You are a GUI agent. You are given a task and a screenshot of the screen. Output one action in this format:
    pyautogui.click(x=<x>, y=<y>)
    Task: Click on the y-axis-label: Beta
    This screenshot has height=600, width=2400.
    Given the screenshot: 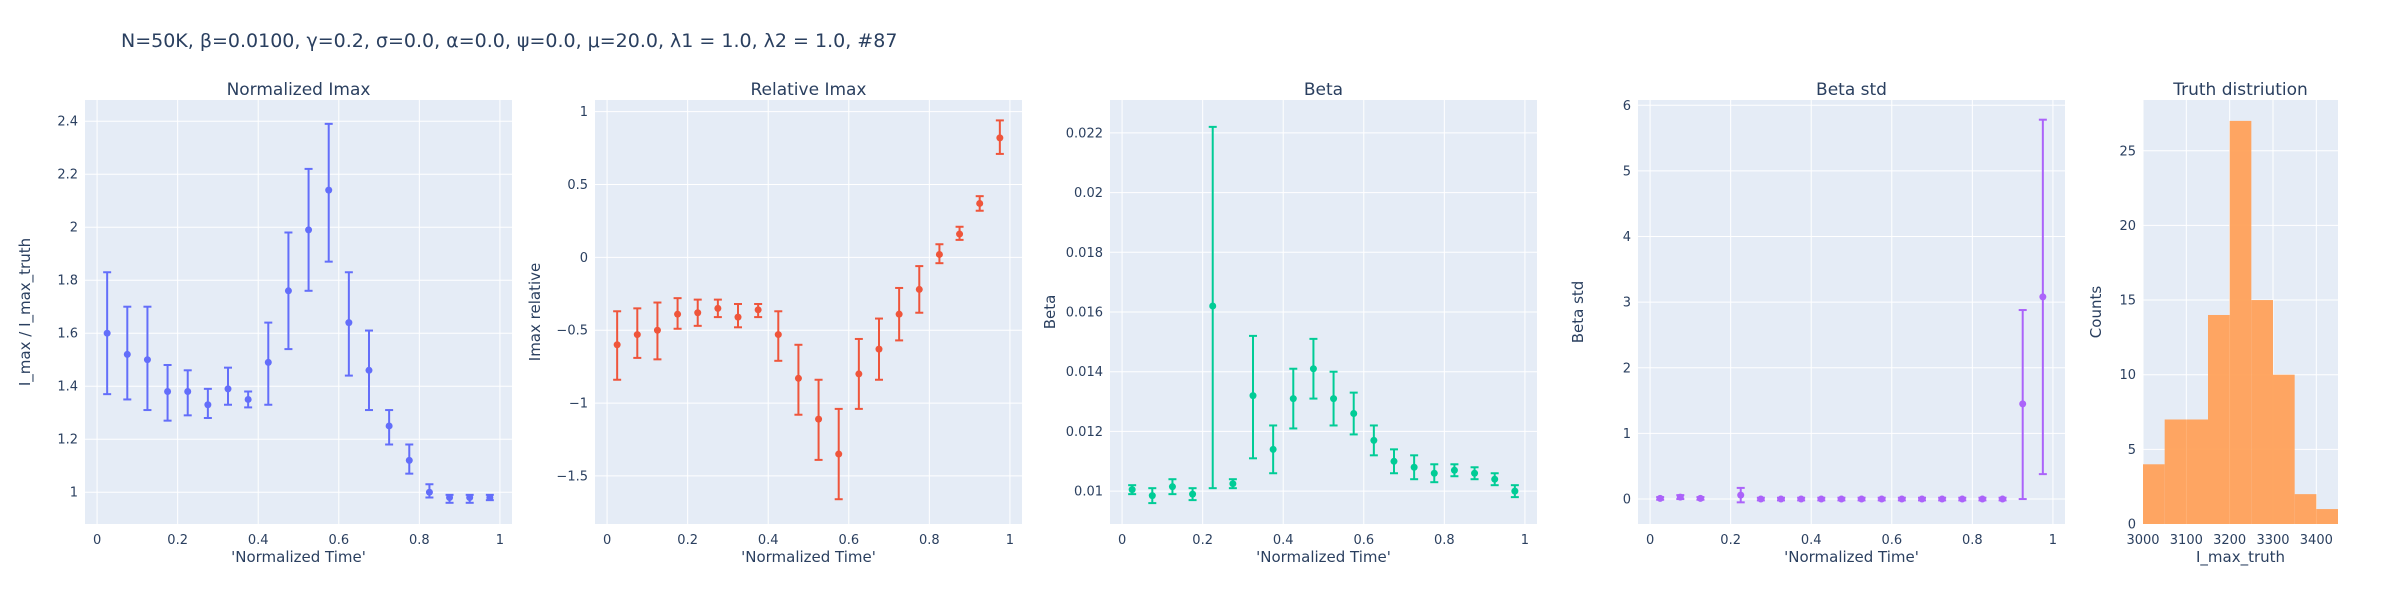 What is the action you would take?
    pyautogui.click(x=1050, y=312)
    